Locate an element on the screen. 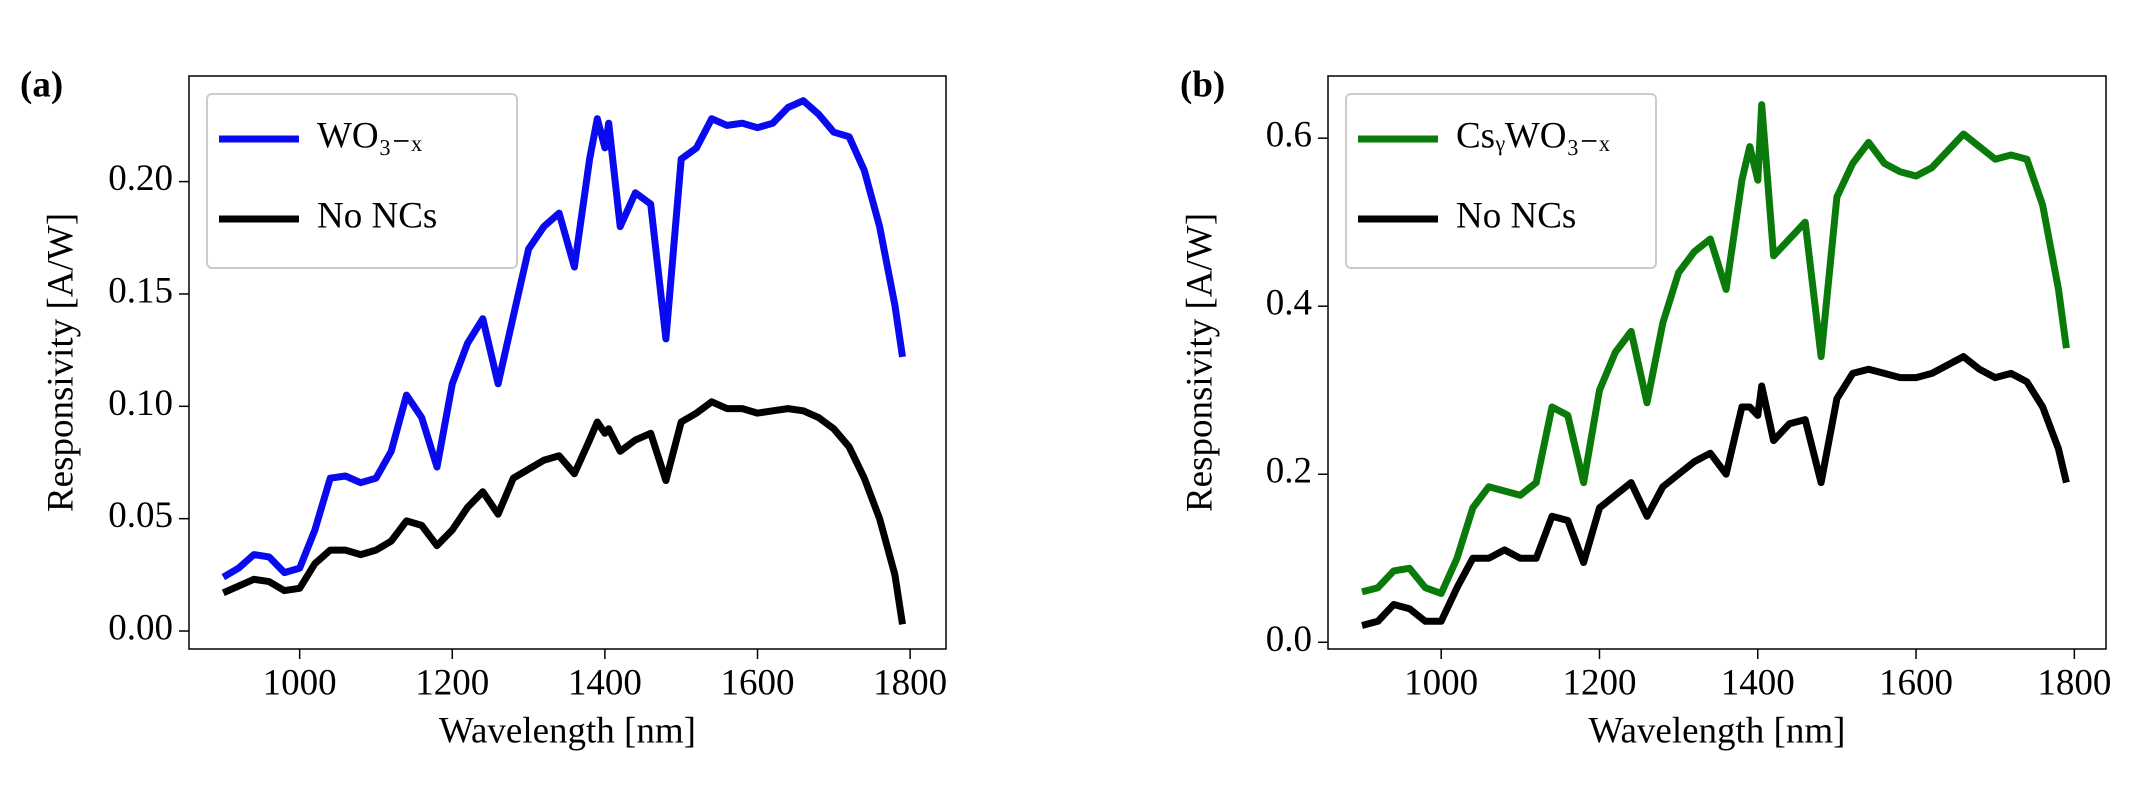 The height and width of the screenshot is (800, 2154). y-tick-label: 0.2 is located at coordinates (1289, 471).